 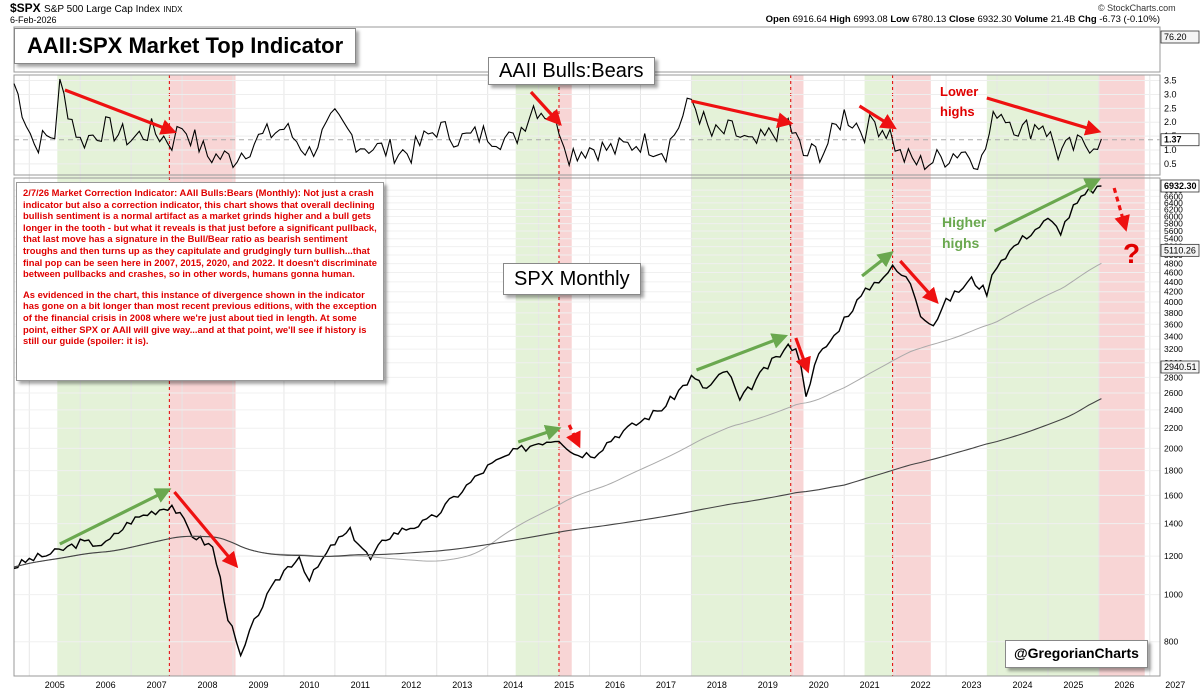 What do you see at coordinates (1171, 642) in the screenshot?
I see `price-tick-label: 800` at bounding box center [1171, 642].